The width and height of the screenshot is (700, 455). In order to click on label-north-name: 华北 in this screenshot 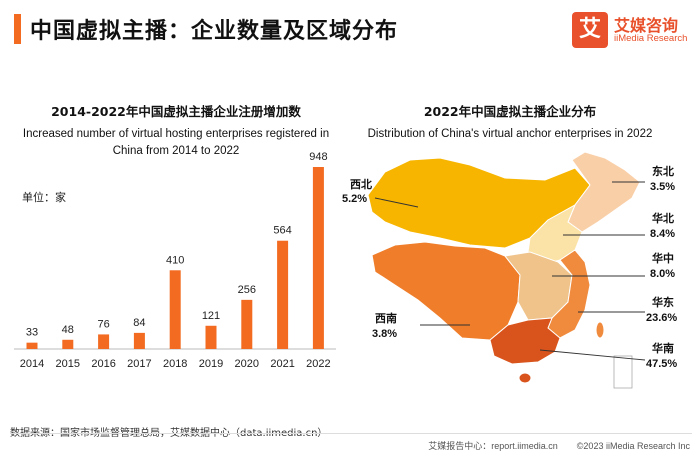, I will do `click(663, 218)`.